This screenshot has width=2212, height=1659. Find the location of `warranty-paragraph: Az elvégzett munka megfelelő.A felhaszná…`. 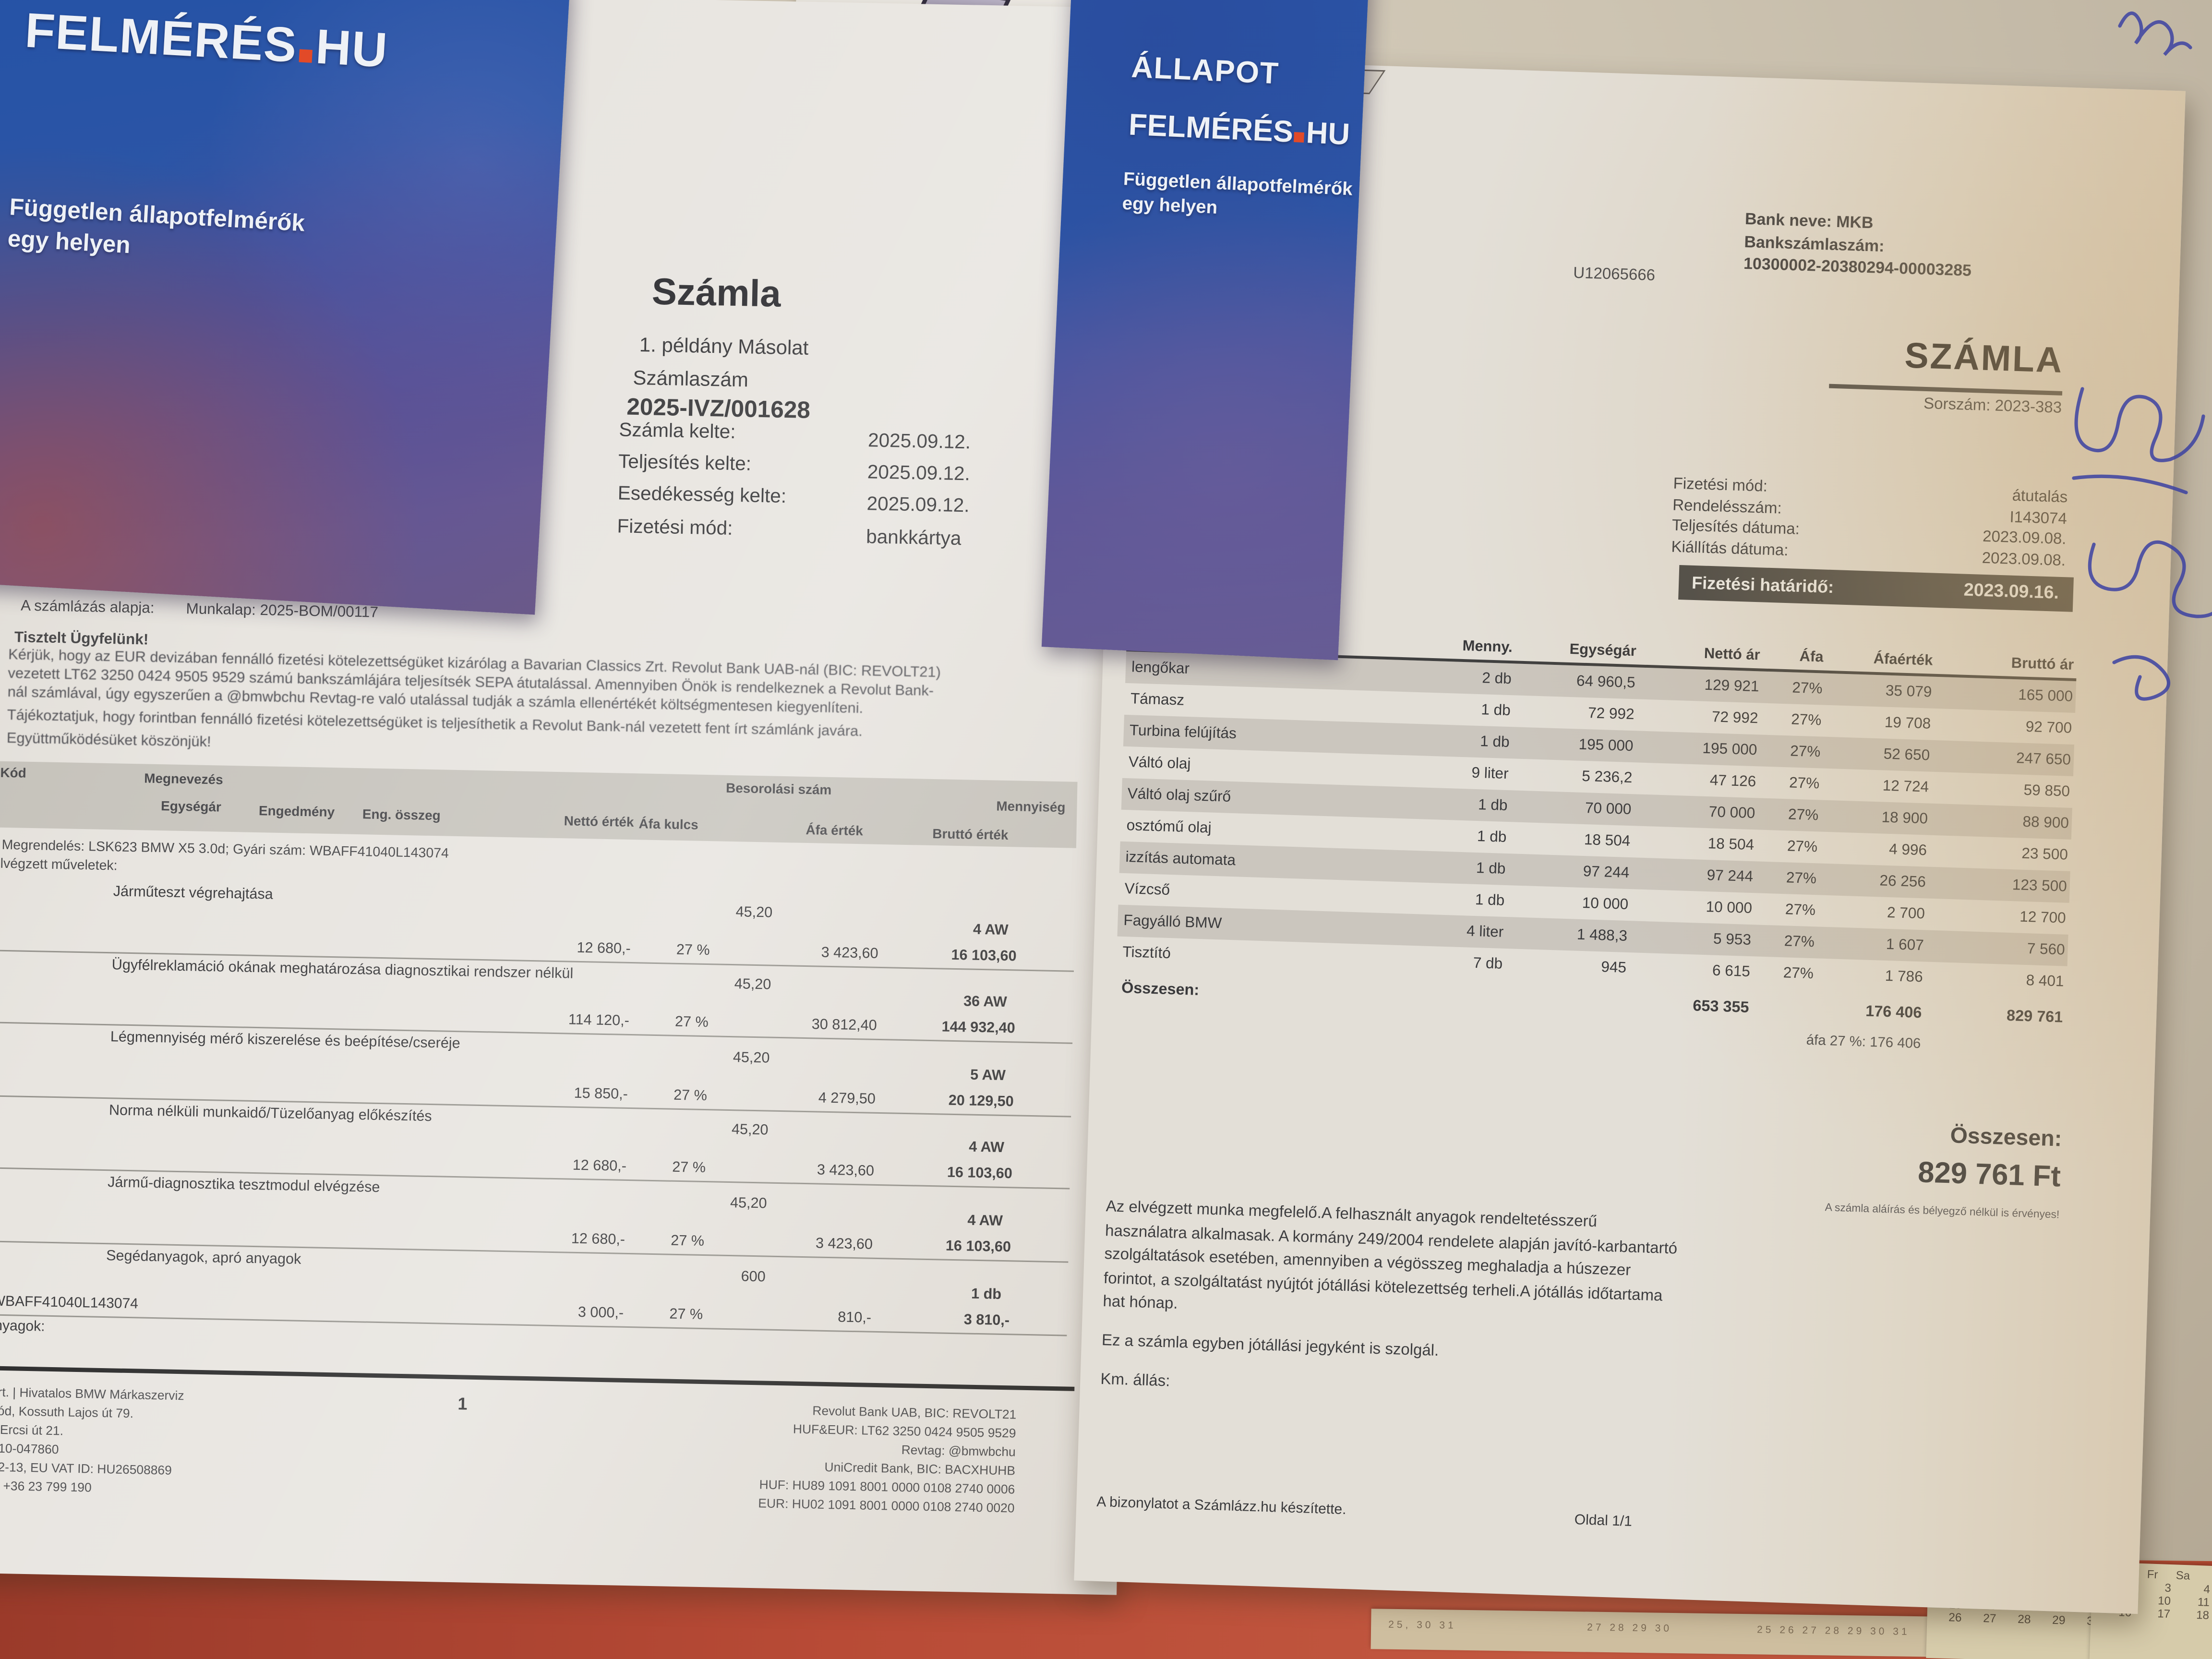

warranty-paragraph: Az elvégzett munka megfelelő.A felhaszná… is located at coordinates (1390, 1256).